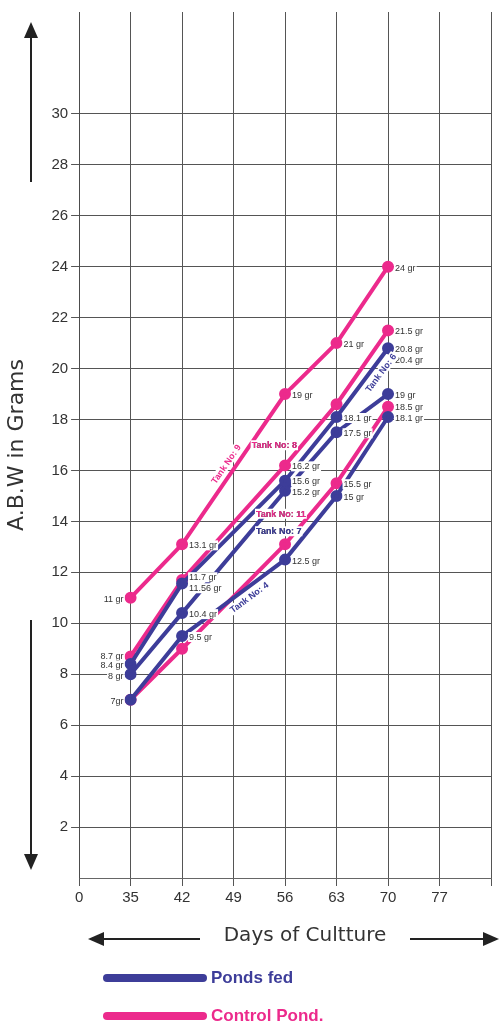  Describe the element at coordinates (405, 267) in the screenshot. I see `data-label: 24 gr` at that location.